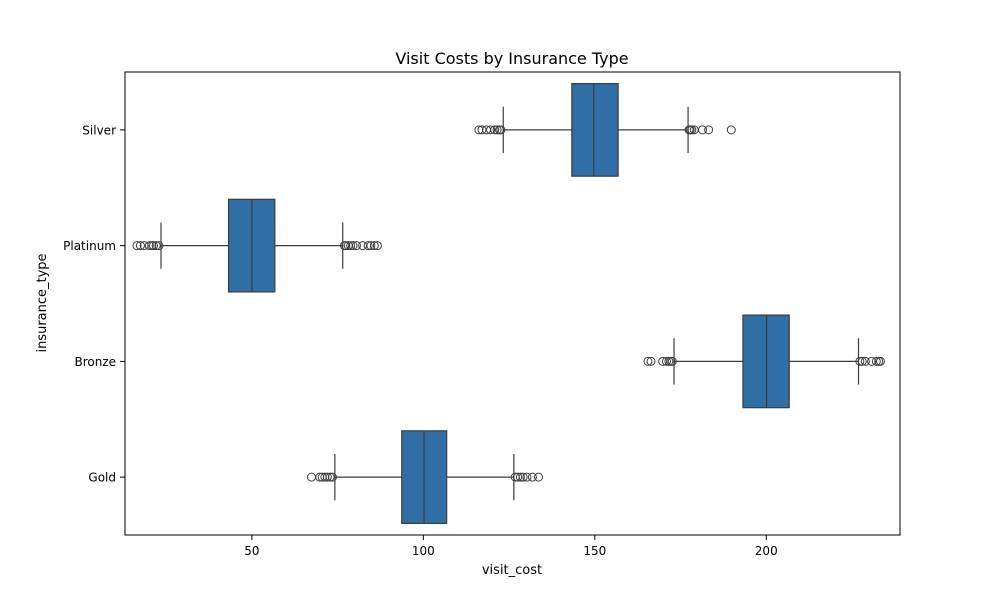  Describe the element at coordinates (511, 58) in the screenshot. I see `chart-title: Visit Costs by Insurance Type` at that location.